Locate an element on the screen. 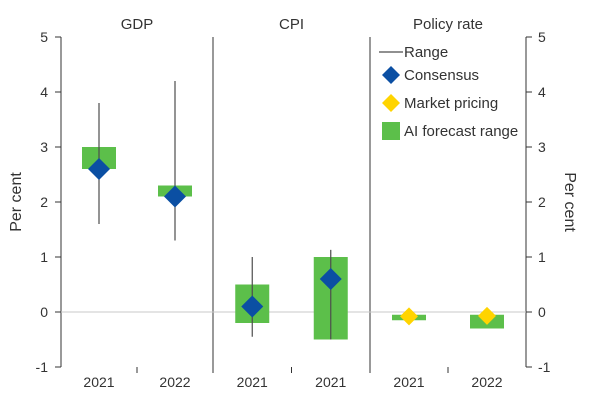 The image size is (600, 413). y-axis-right: 5 4 3 2 1 0 -1 is located at coordinates (538, 202).